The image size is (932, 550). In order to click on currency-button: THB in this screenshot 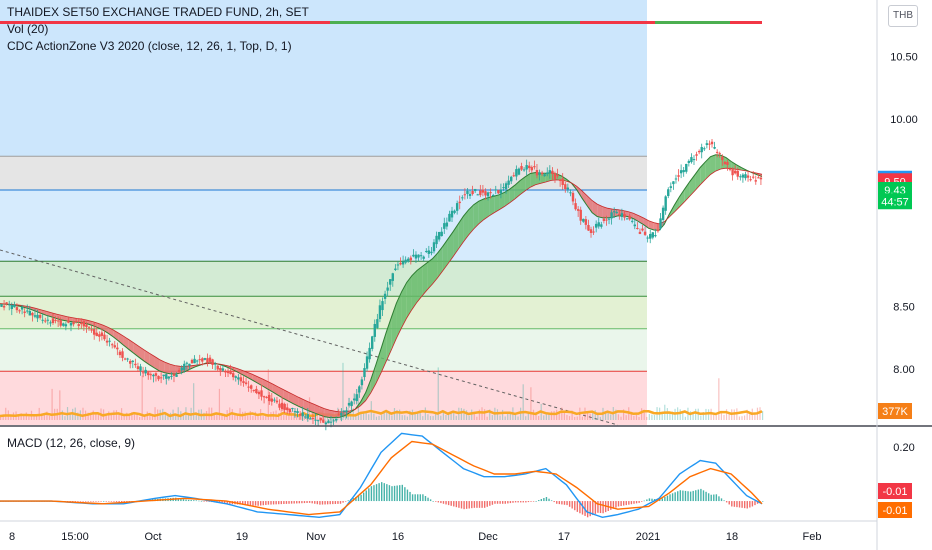, I will do `click(903, 16)`.